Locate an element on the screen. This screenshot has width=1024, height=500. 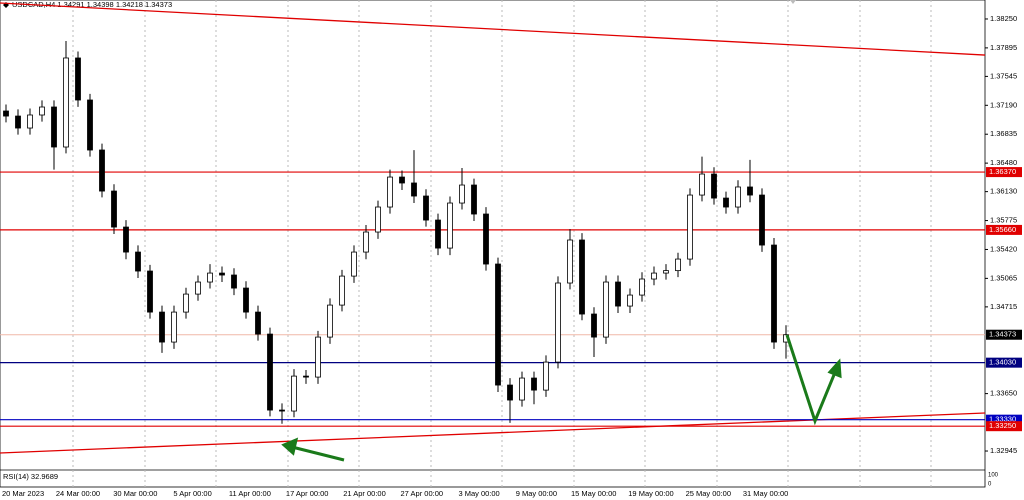
x-tick-label: 21 Apr 00:00 is located at coordinates (364, 493).